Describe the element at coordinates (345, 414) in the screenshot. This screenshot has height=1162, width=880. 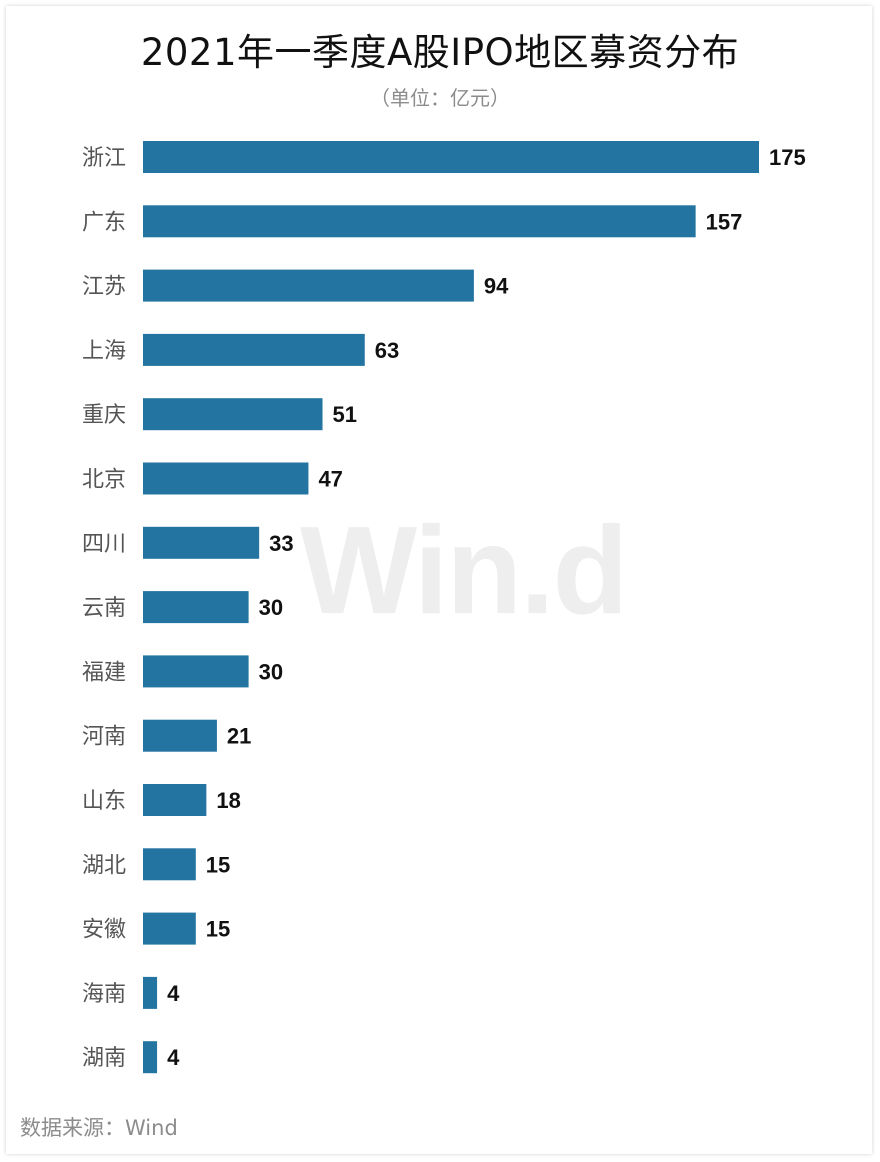
I see `value-label: 51` at that location.